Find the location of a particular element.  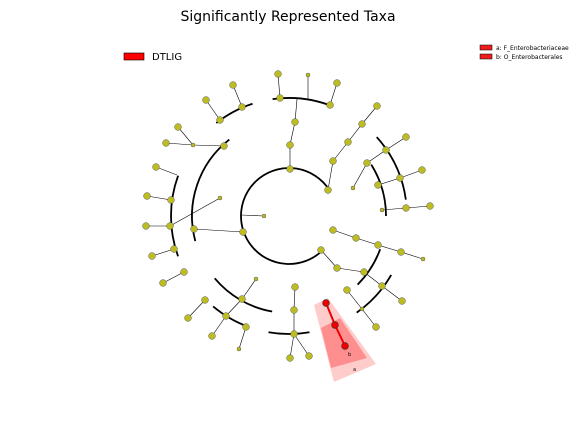

clade-label: b is located at coordinates (349, 355).